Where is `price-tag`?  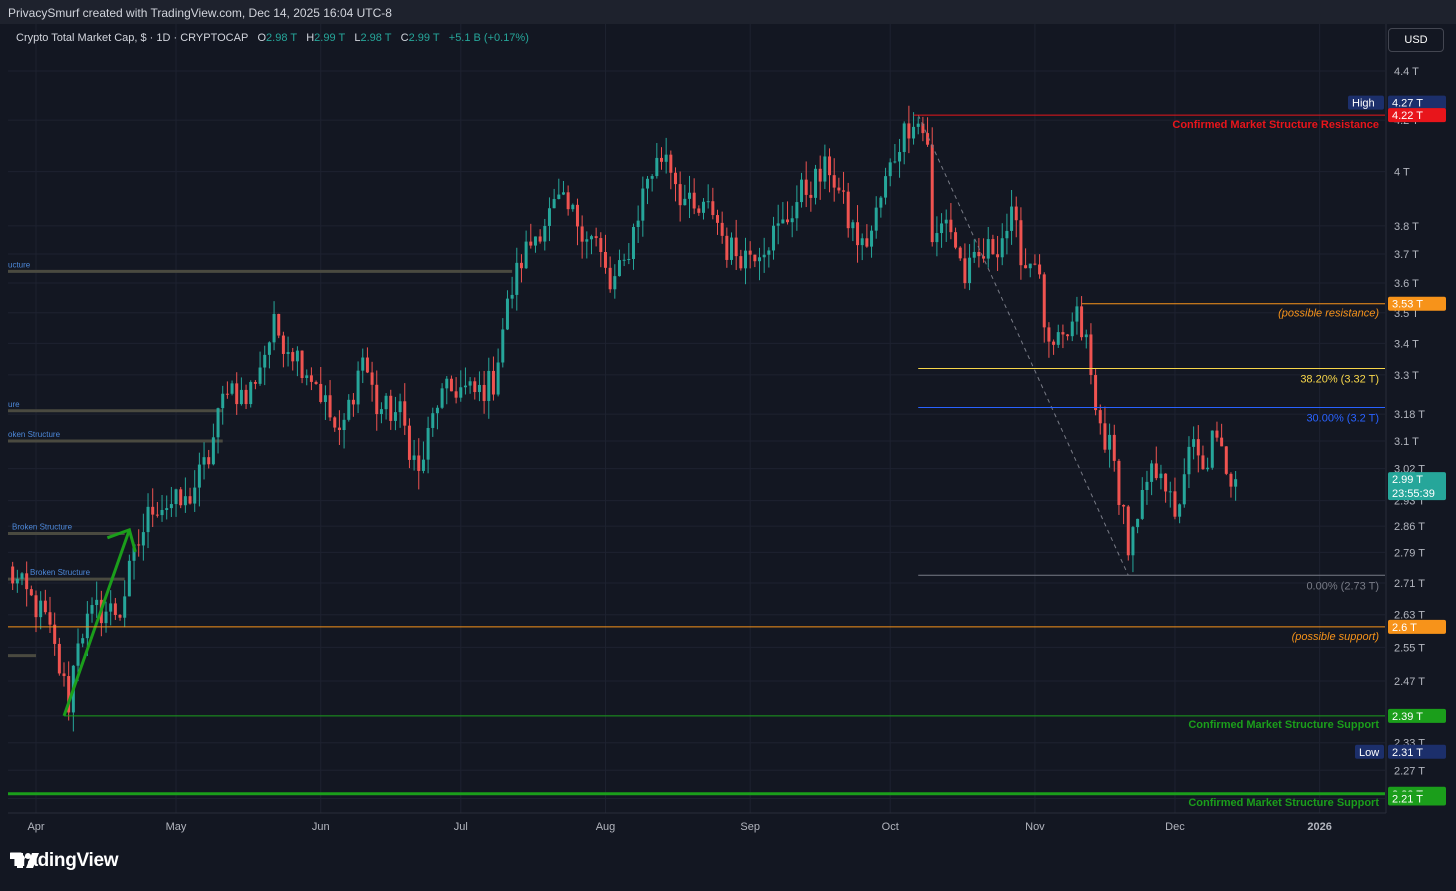
price-tag is located at coordinates (1417, 715).